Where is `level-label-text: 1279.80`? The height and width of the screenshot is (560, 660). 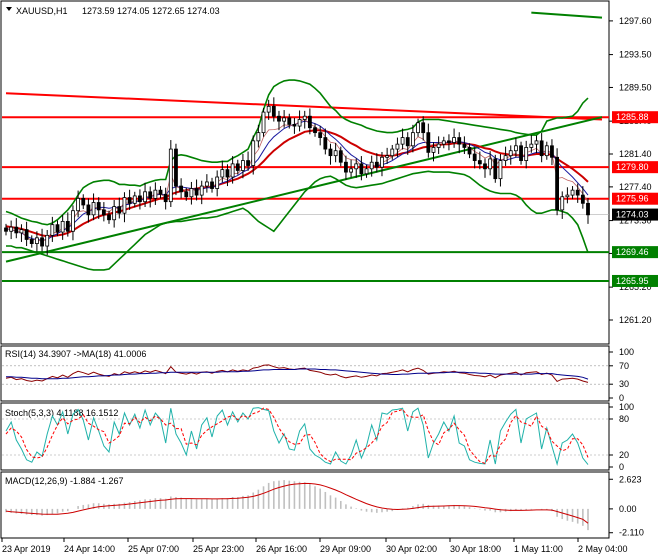 level-label-text: 1279.80 is located at coordinates (632, 167).